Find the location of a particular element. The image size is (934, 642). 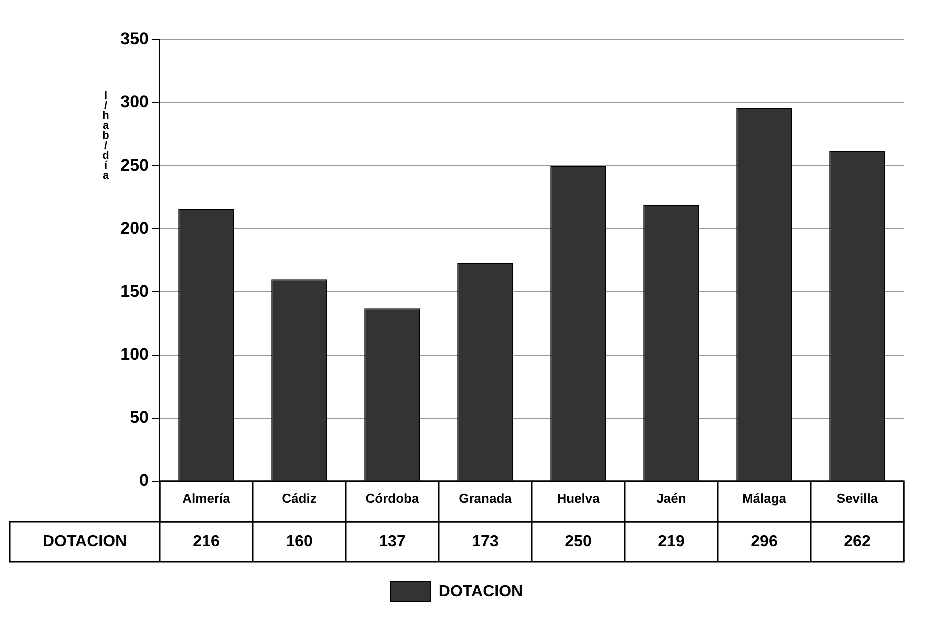

y-axis-title: l/hab/día is located at coordinates (106, 135).